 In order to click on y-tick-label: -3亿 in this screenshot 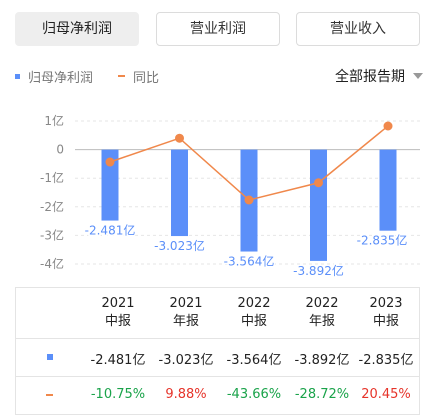, I will do `click(52, 234)`.